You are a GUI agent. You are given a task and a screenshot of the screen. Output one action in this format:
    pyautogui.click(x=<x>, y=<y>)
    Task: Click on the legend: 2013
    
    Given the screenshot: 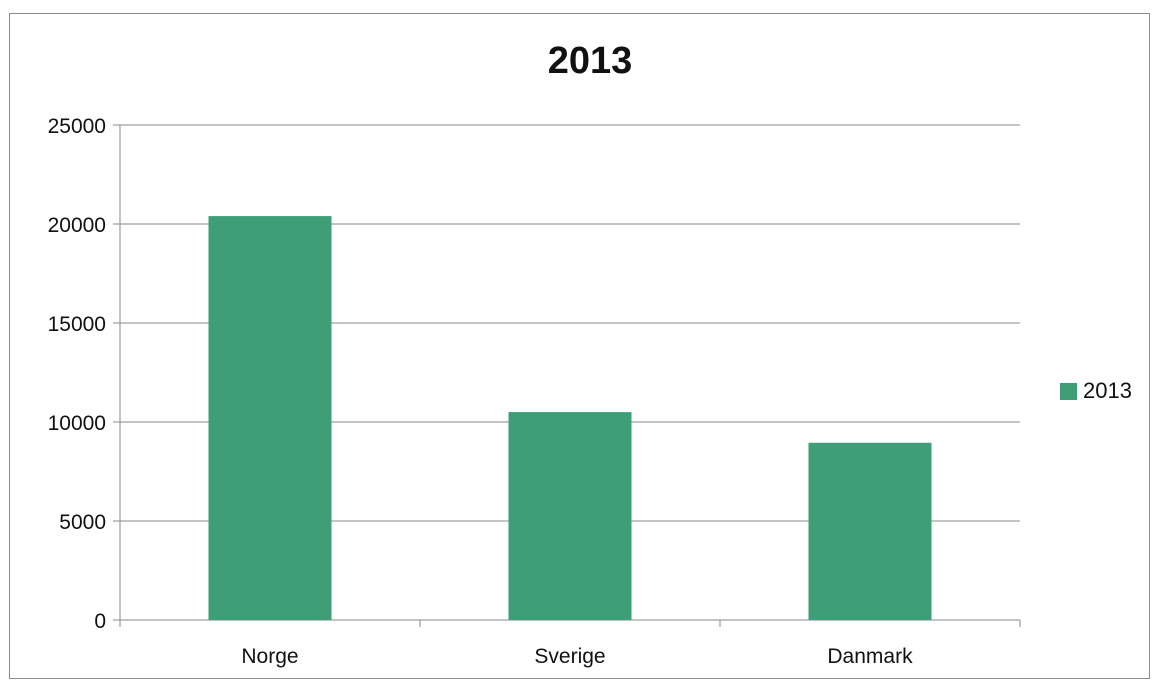 What is the action you would take?
    pyautogui.click(x=1096, y=391)
    